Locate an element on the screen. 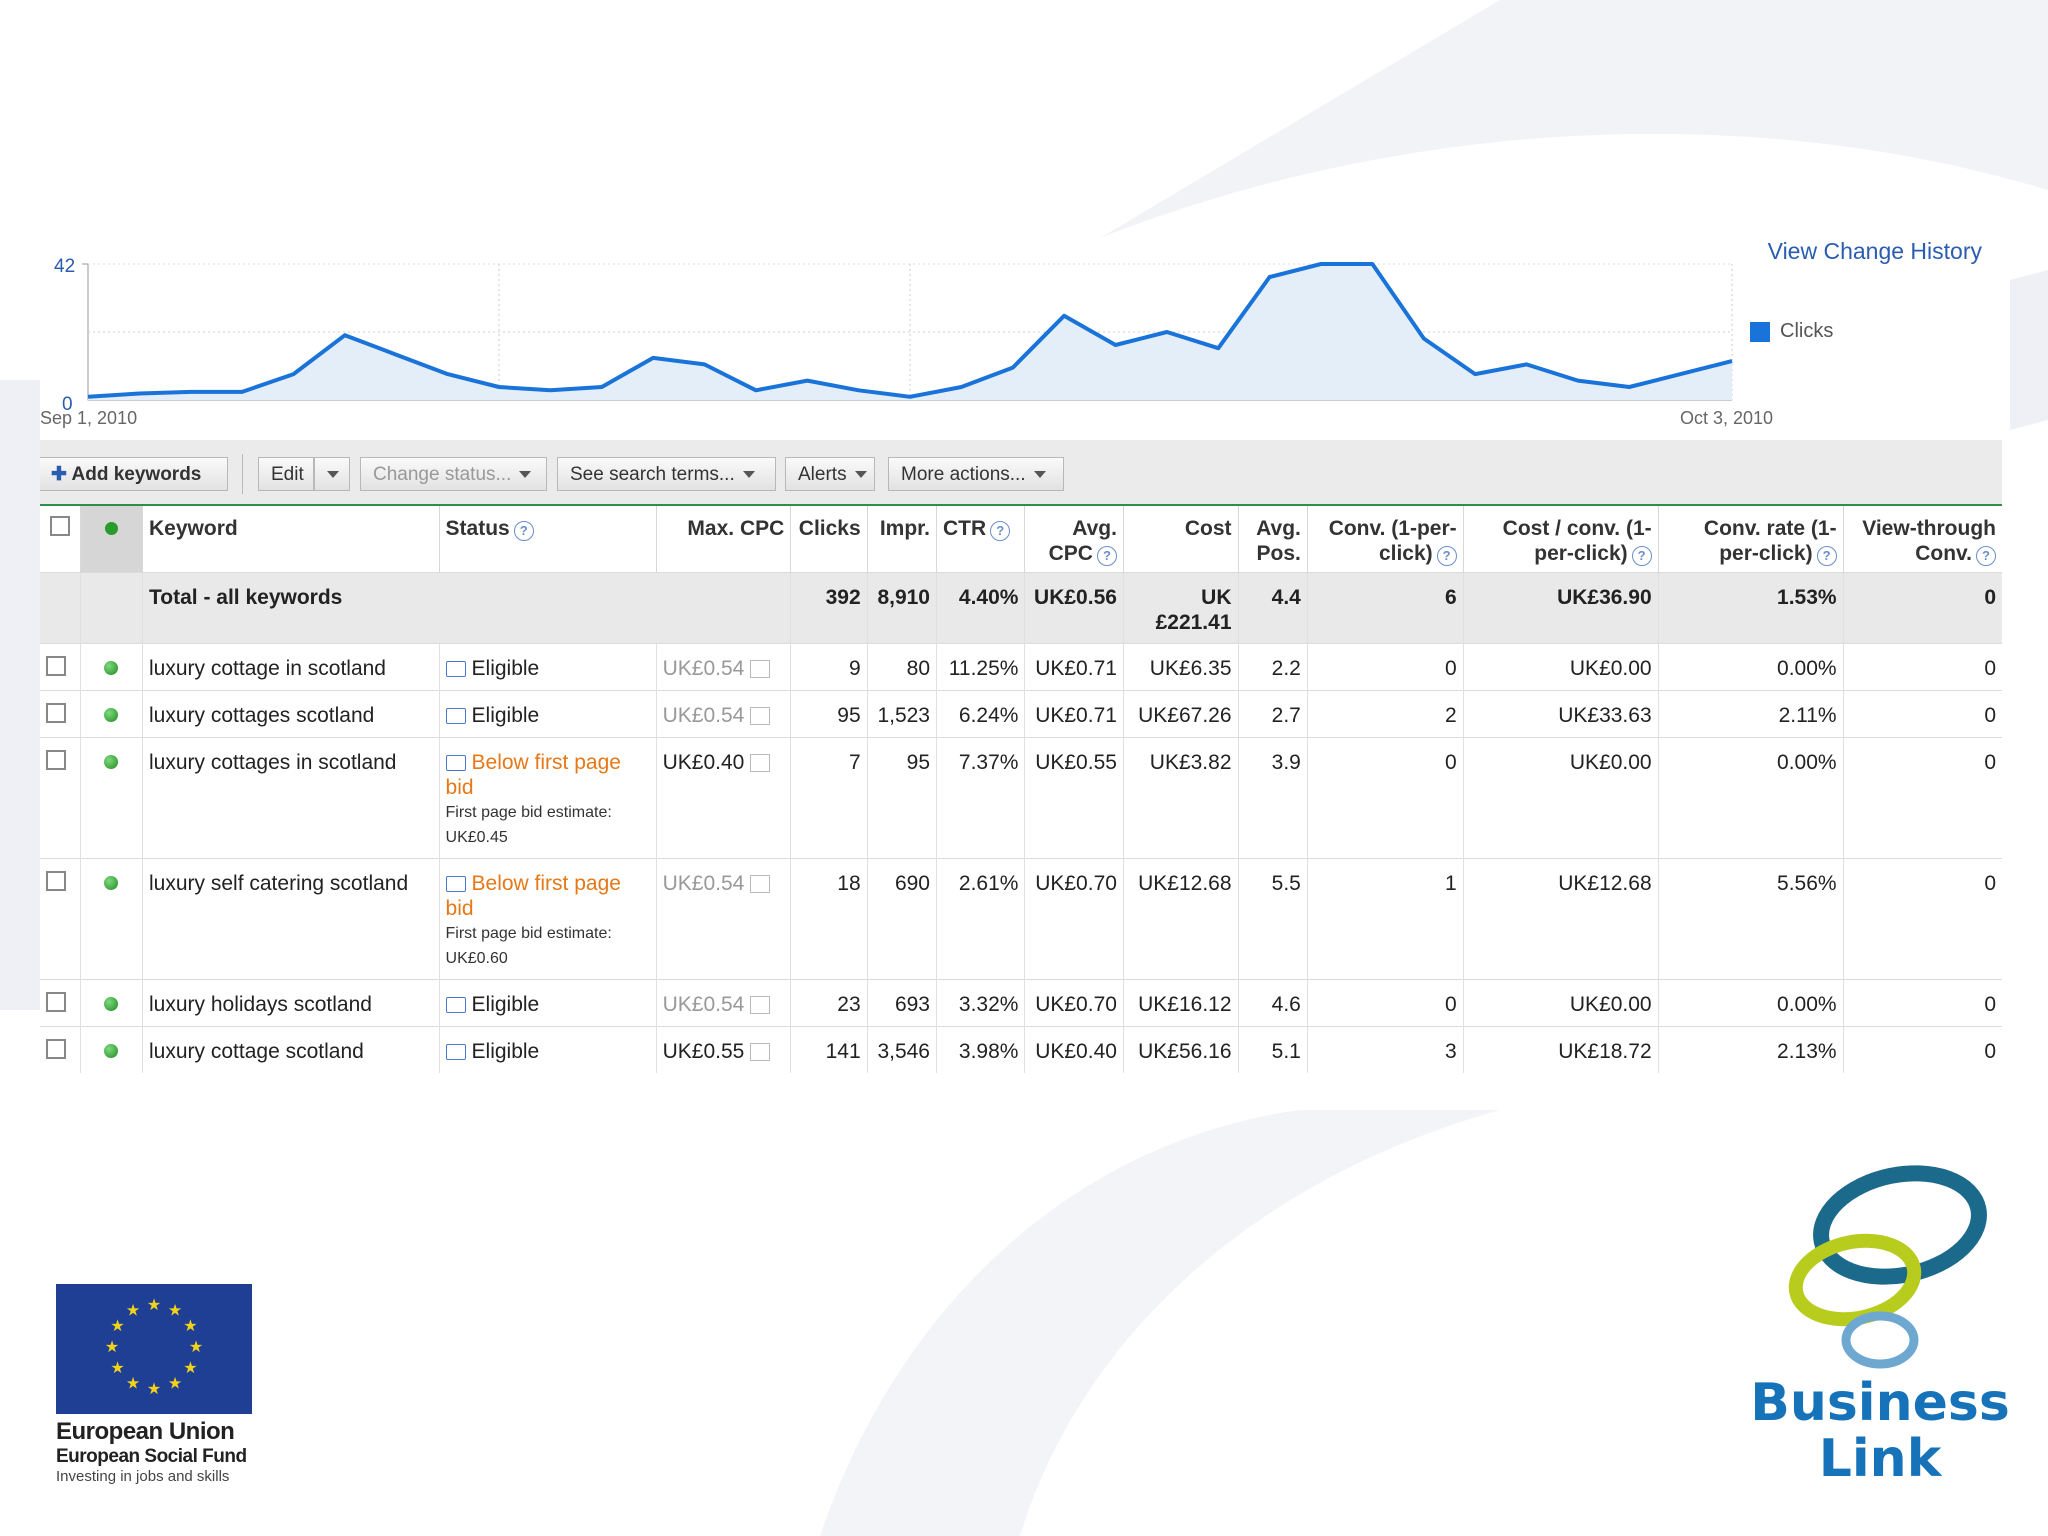 The width and height of the screenshot is (2048, 1536). clicks-cell: 7 is located at coordinates (829, 798).